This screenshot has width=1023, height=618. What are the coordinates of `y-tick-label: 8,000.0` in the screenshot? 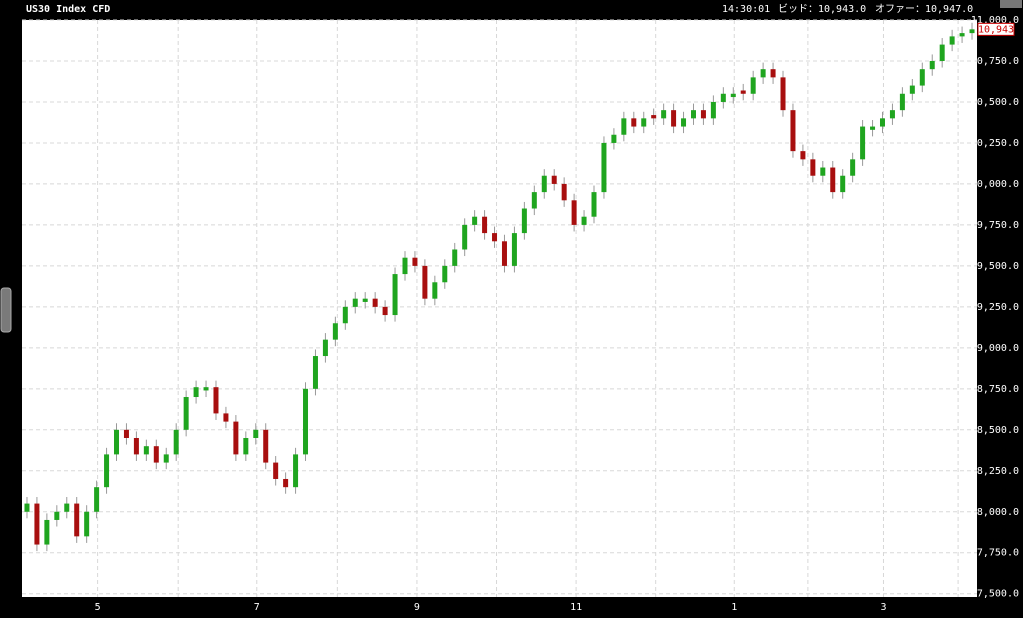 It's located at (998, 512).